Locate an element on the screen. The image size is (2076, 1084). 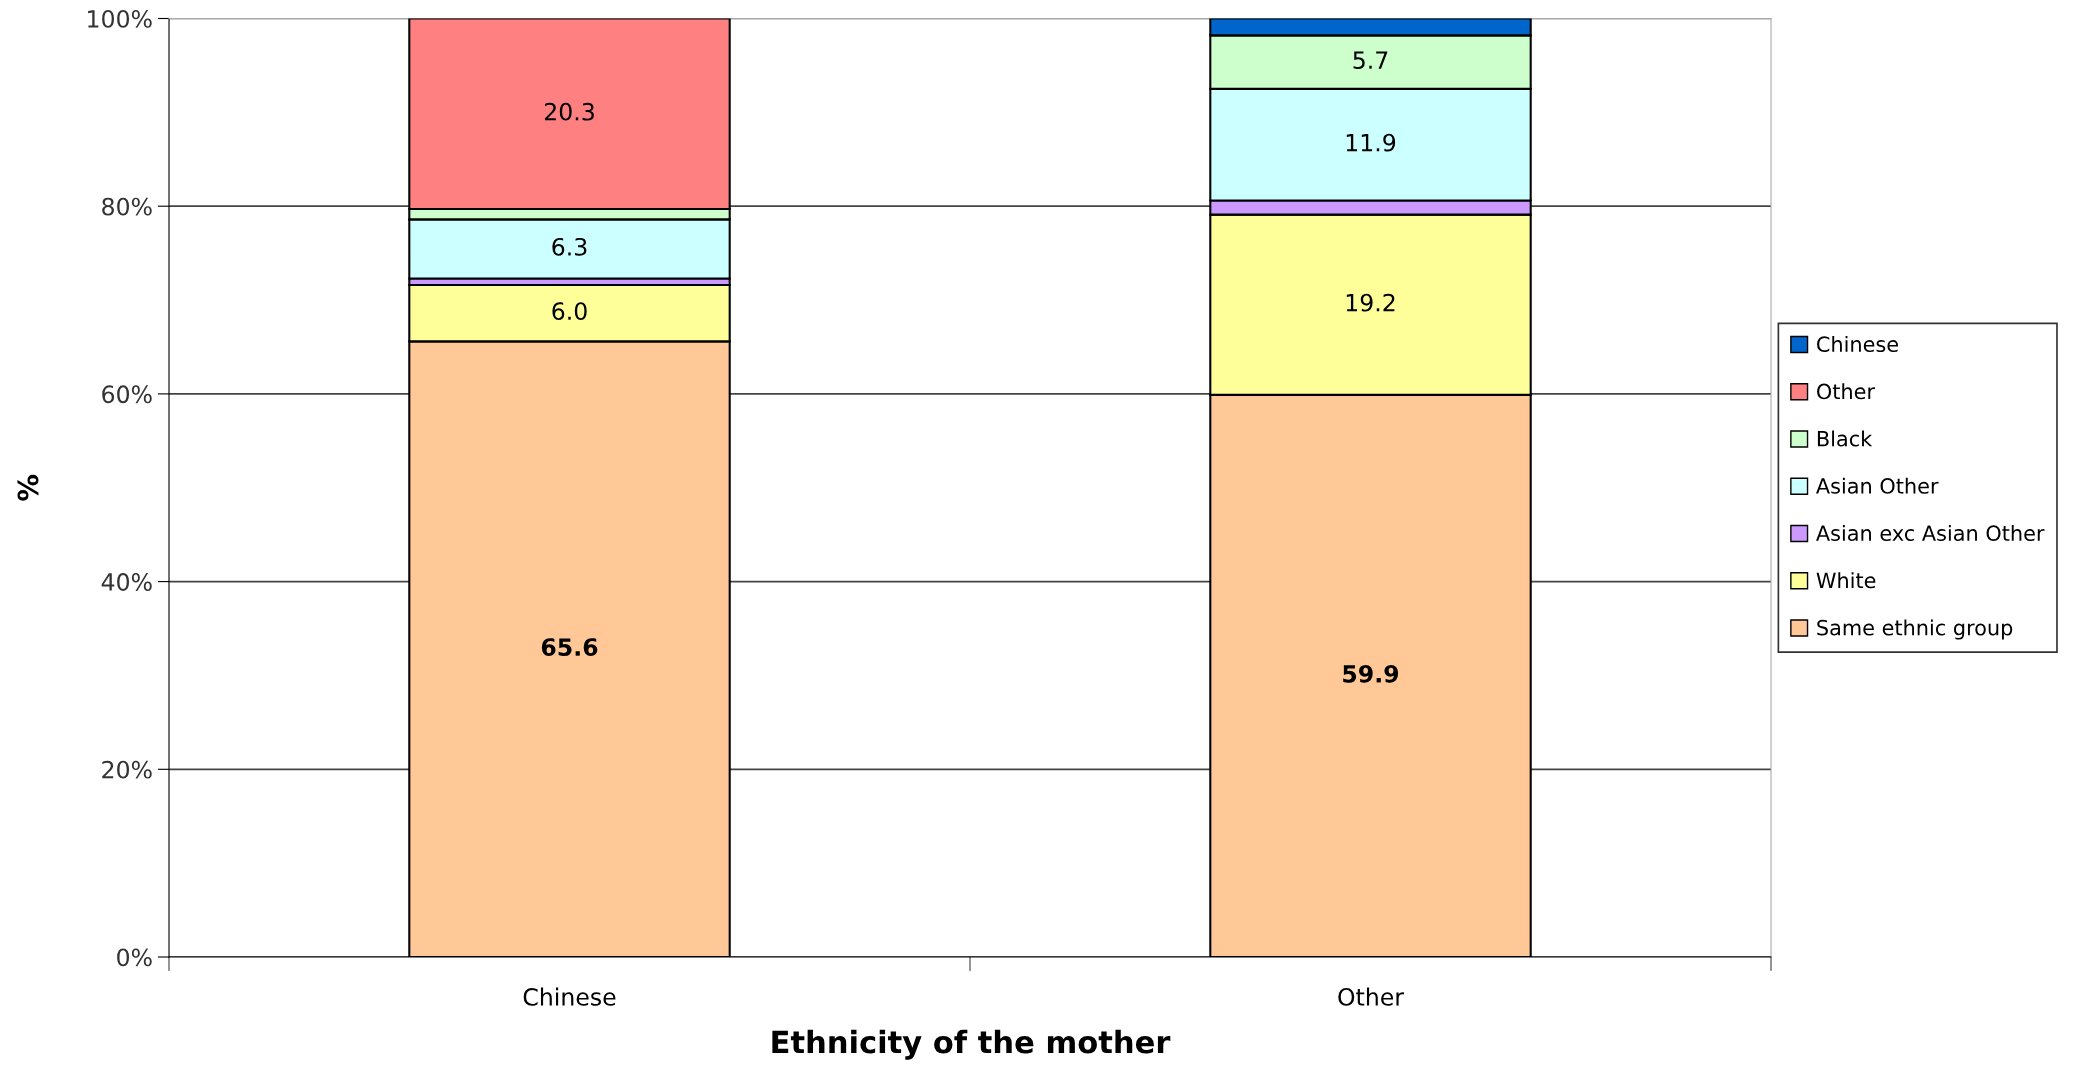
data-label: 65.6 is located at coordinates (569, 647).